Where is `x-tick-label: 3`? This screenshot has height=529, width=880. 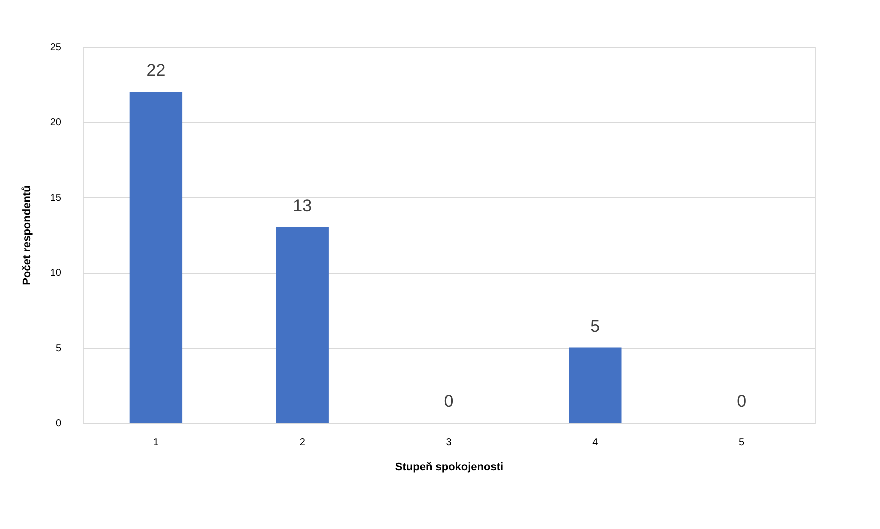 x-tick-label: 3 is located at coordinates (449, 443).